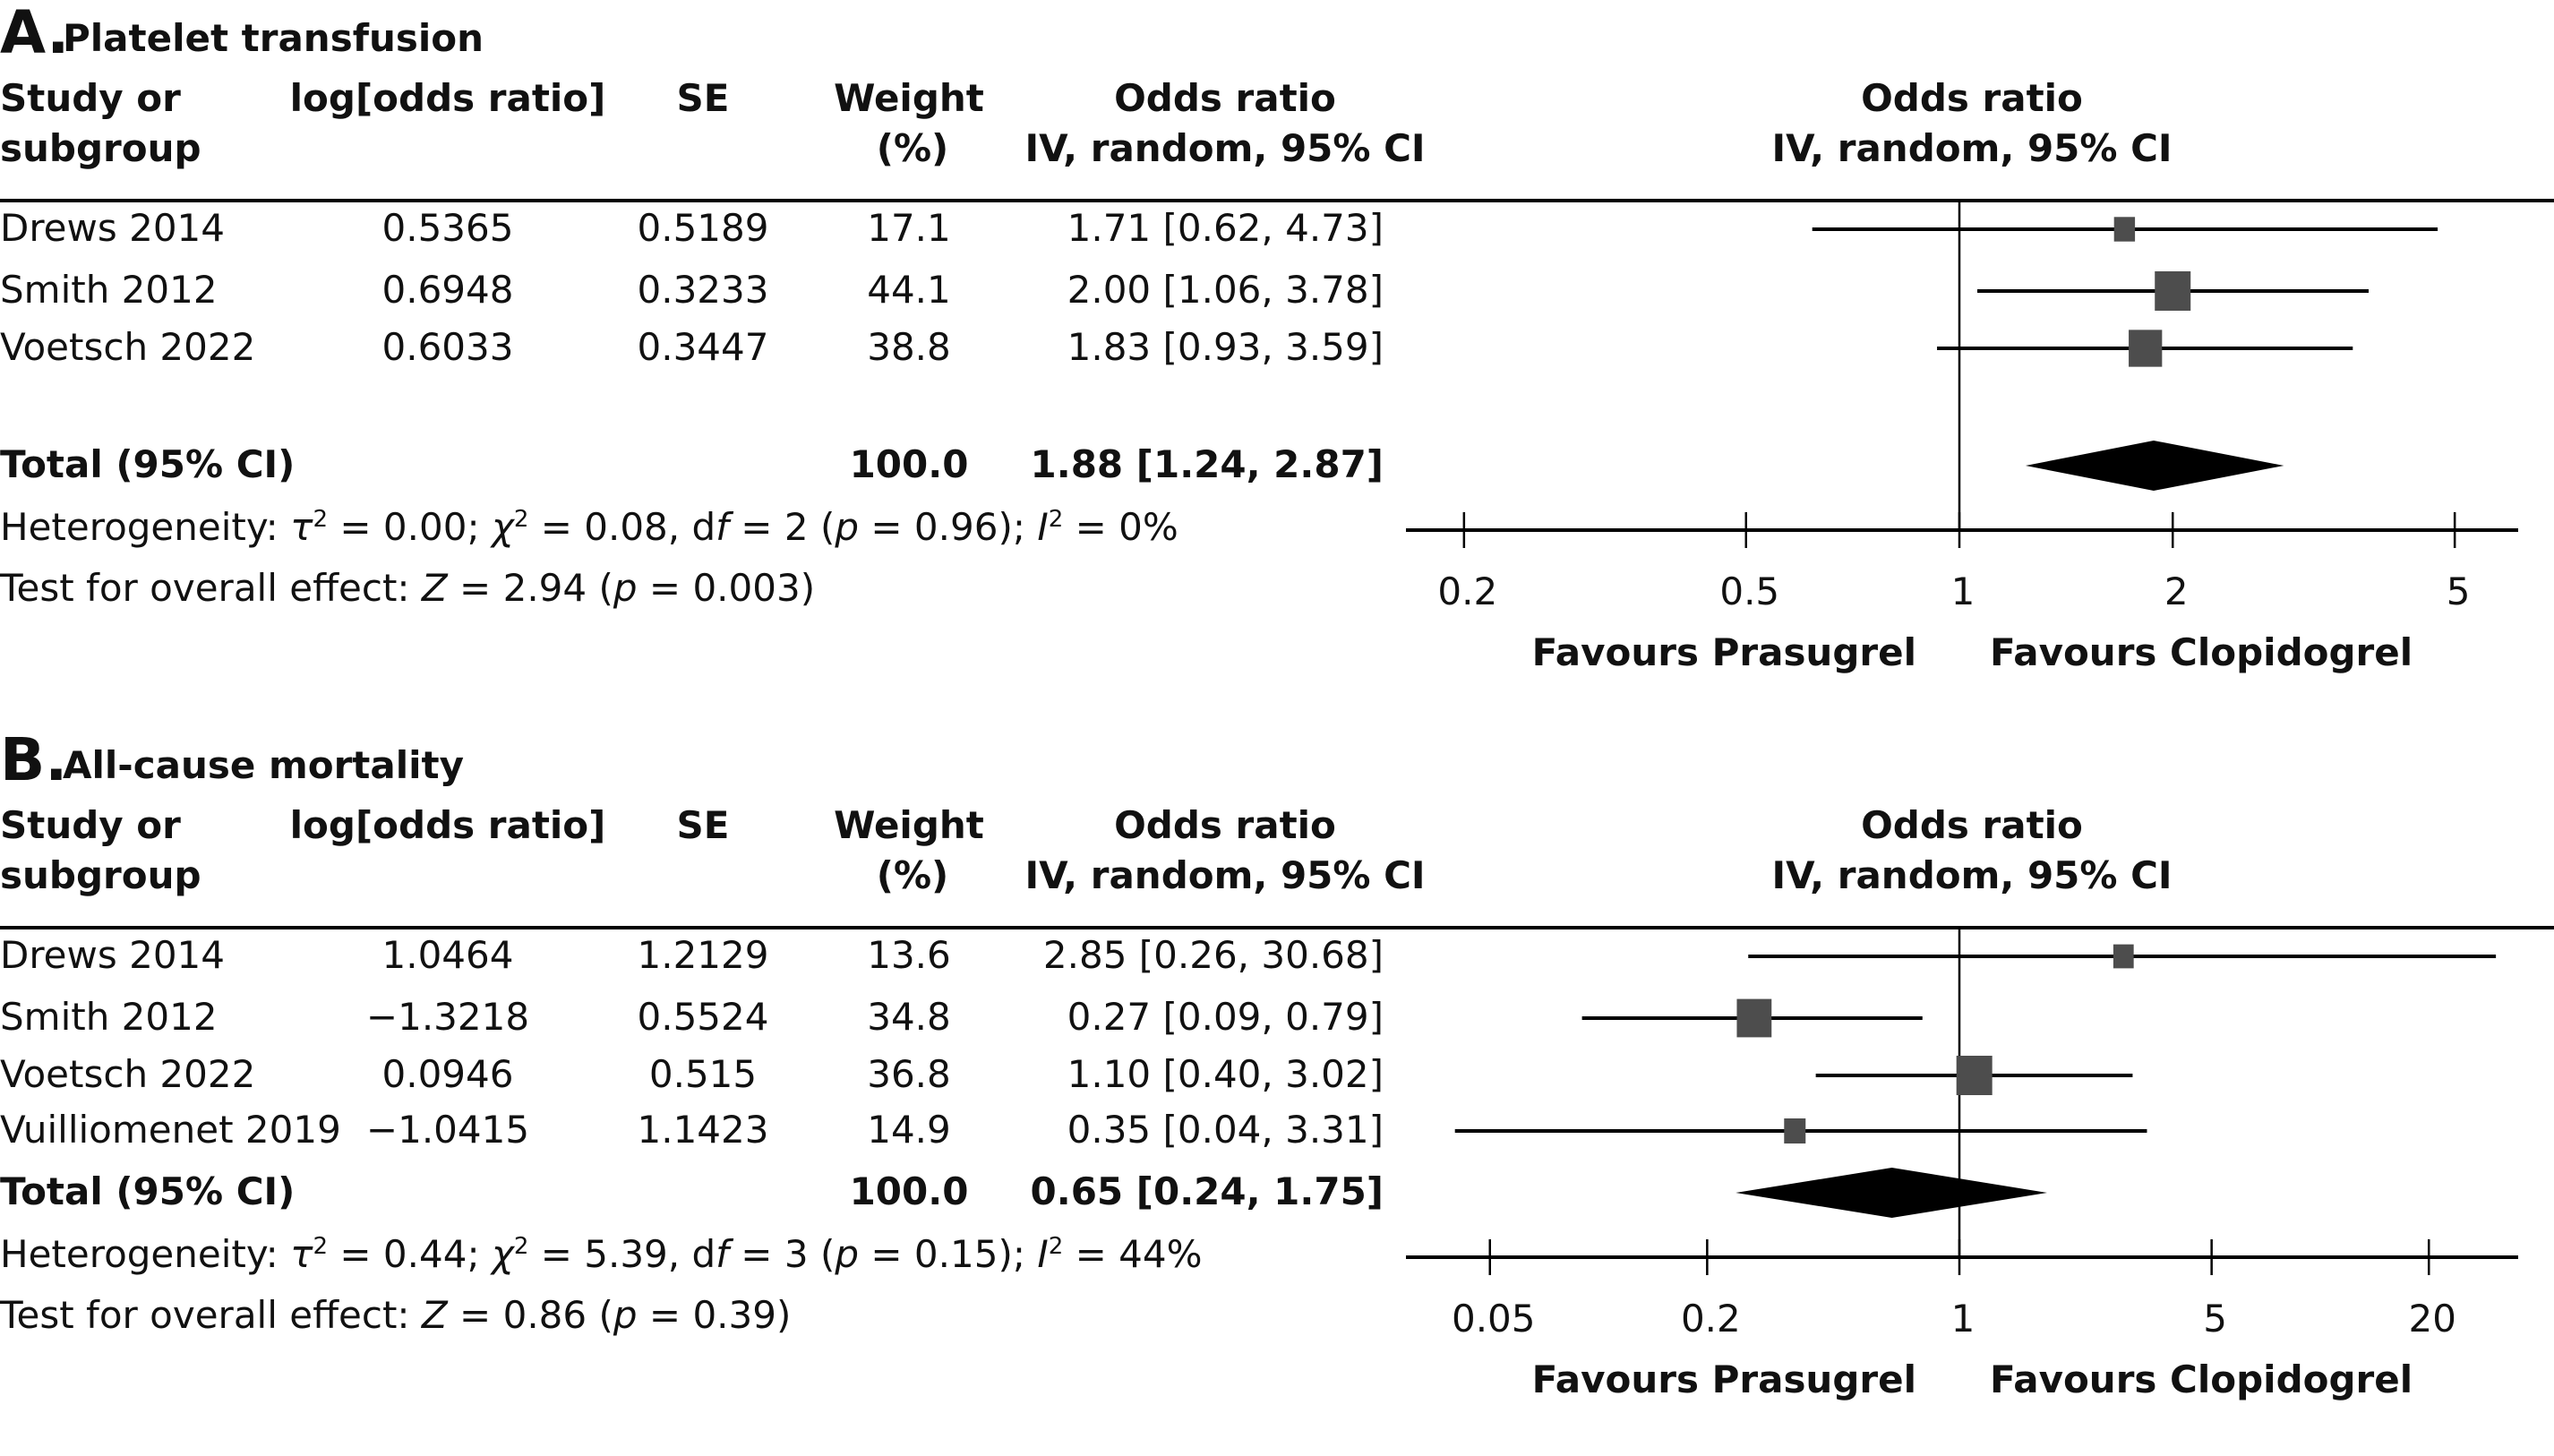 Image resolution: width=2554 pixels, height=1456 pixels. Describe the element at coordinates (909, 955) in the screenshot. I see `study-weight: 13.6` at that location.